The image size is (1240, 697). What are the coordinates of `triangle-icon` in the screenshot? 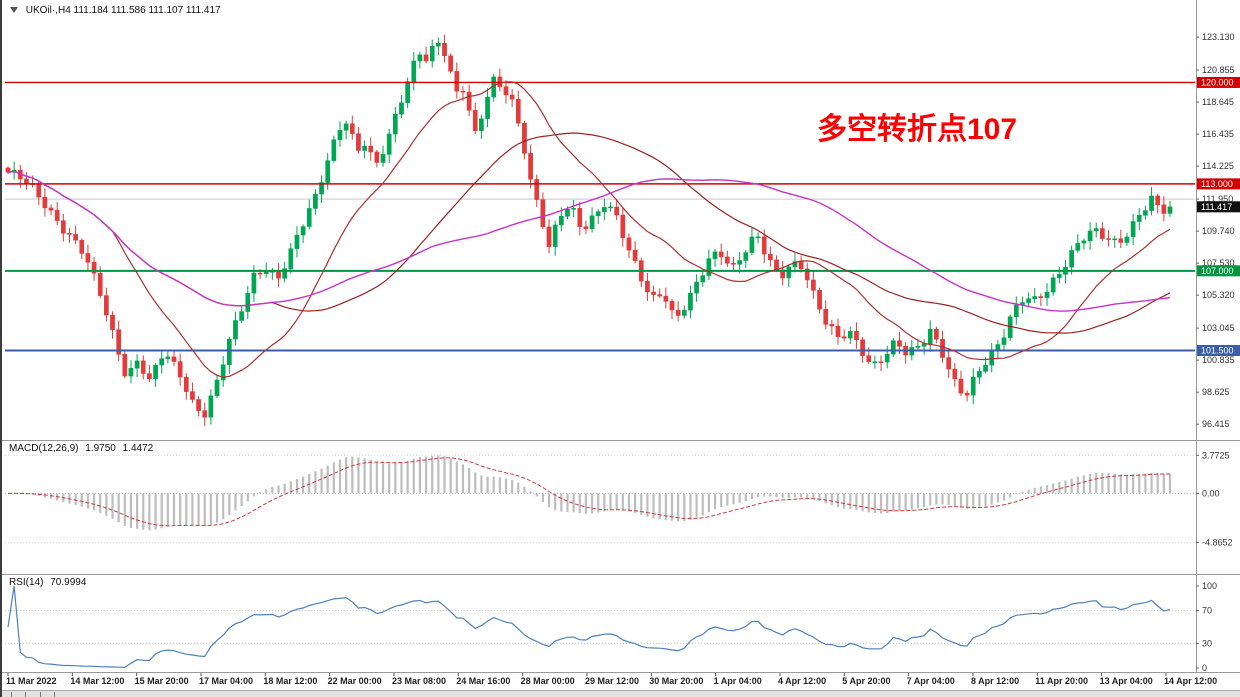 It's located at (14, 10).